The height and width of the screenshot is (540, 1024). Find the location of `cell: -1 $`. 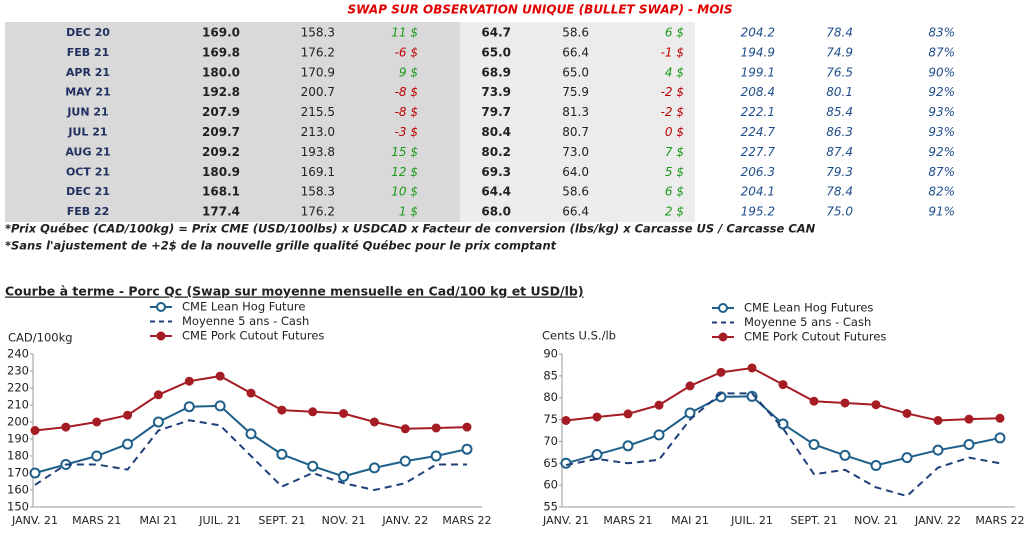

cell: -1 $ is located at coordinates (672, 52).